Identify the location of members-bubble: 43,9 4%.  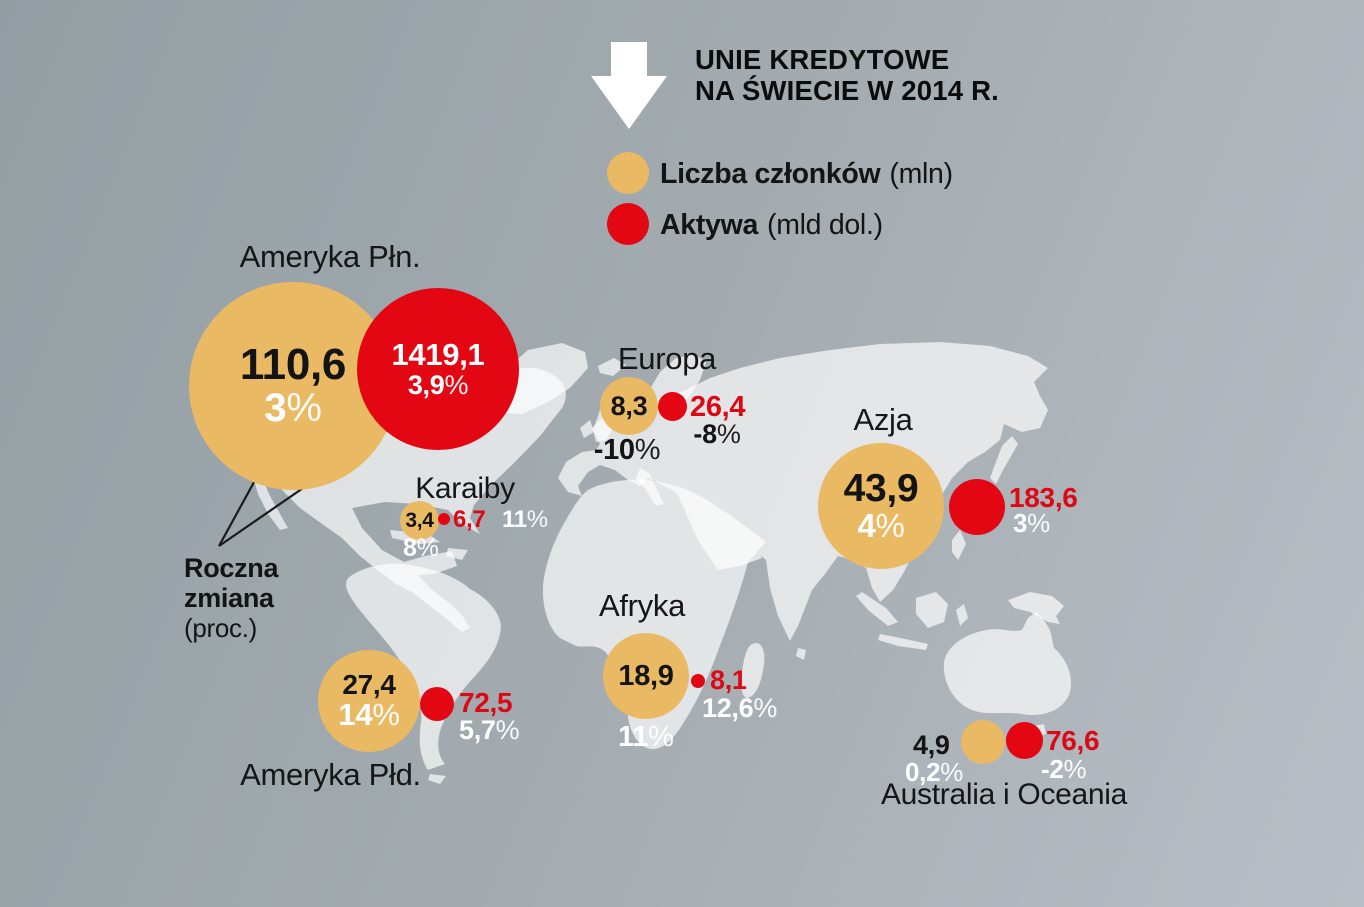
(881, 506).